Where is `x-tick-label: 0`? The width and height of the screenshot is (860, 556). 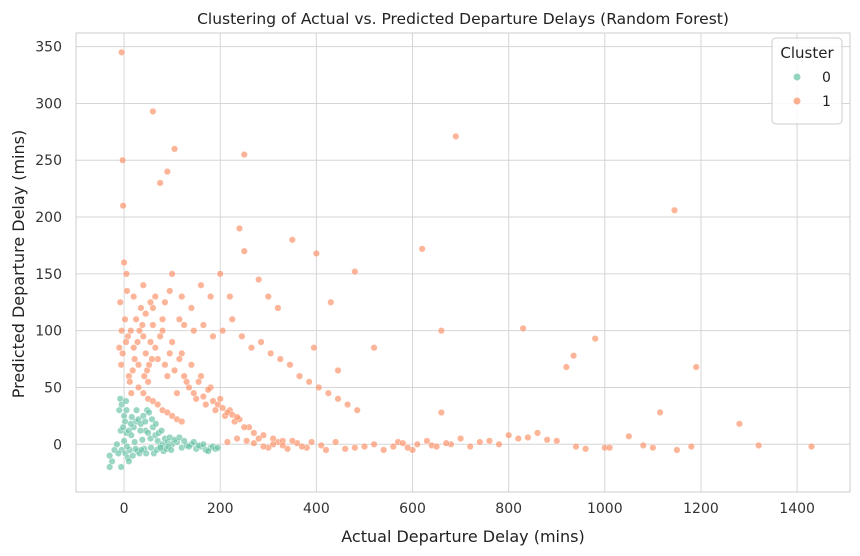 x-tick-label: 0 is located at coordinates (124, 509).